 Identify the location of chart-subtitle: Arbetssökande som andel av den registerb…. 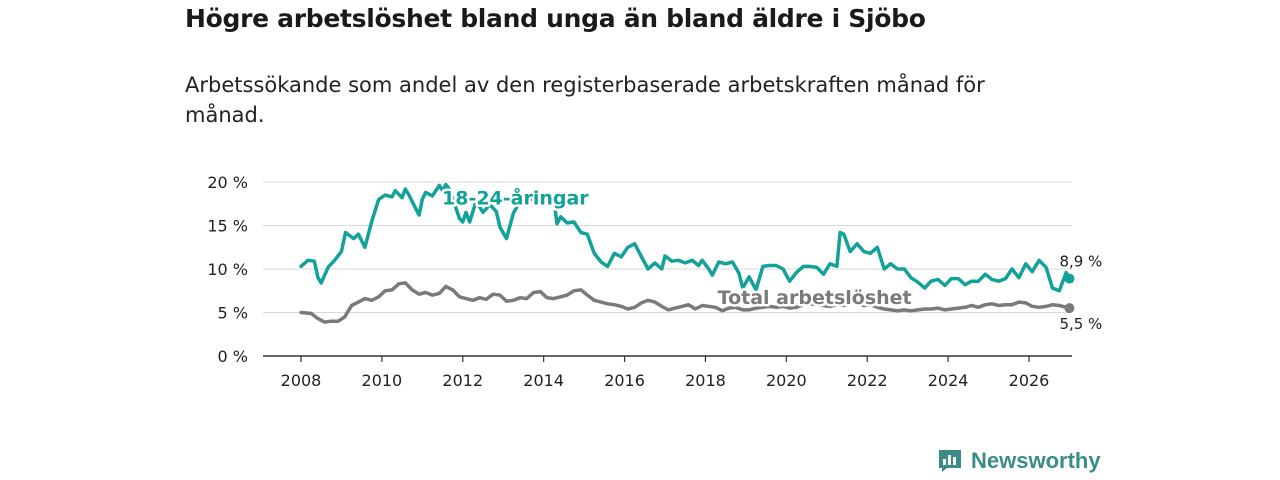
(585, 100).